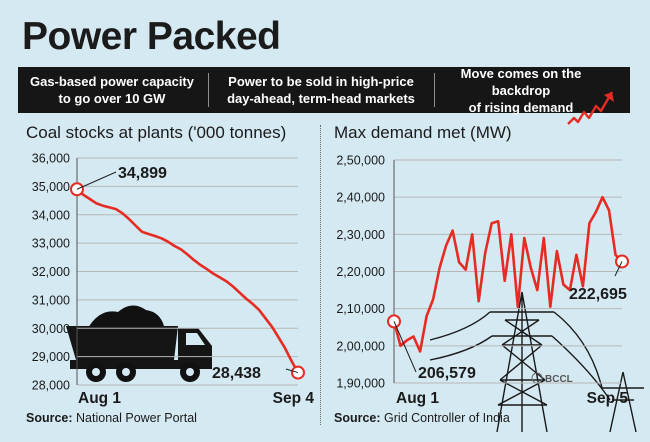 Image resolution: width=650 pixels, height=442 pixels. Describe the element at coordinates (51, 386) in the screenshot. I see `coal-chart-y-tick-label: 28,000` at that location.